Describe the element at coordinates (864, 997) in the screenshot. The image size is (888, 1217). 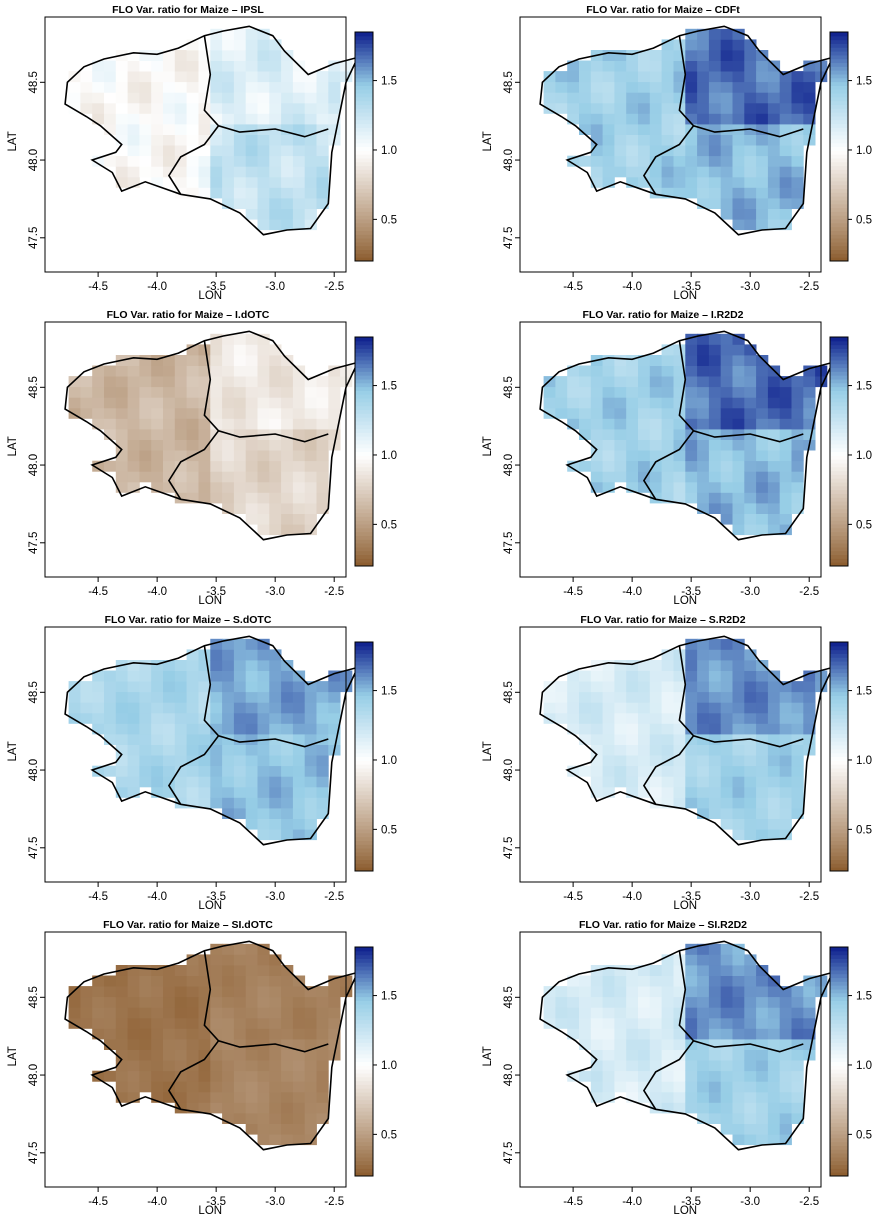
I see `colorbar-tick-label: 1.5` at that location.